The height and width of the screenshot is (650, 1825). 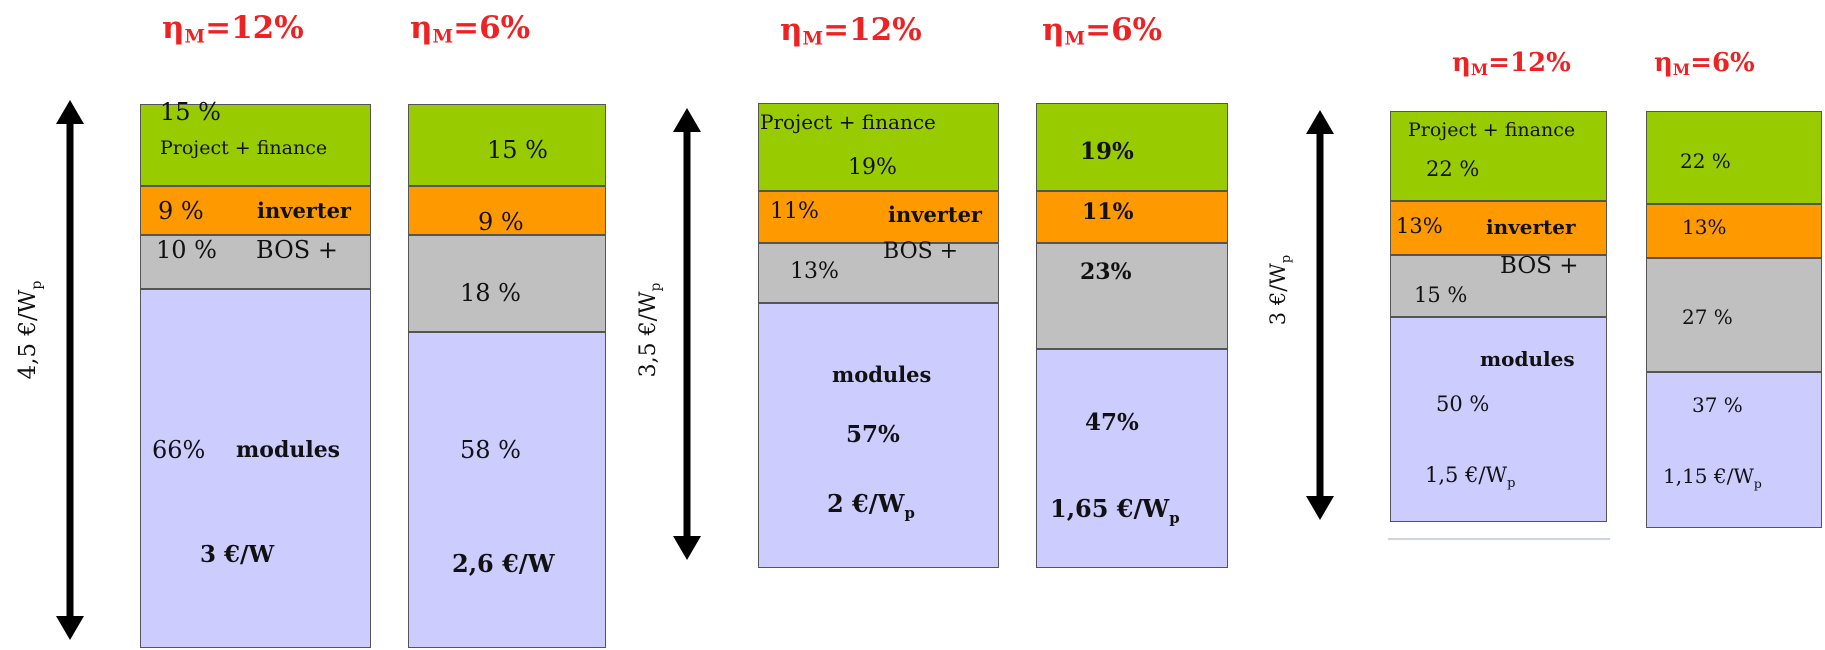 I want to click on cost-value: 3 €/W, so click(x=1277, y=294).